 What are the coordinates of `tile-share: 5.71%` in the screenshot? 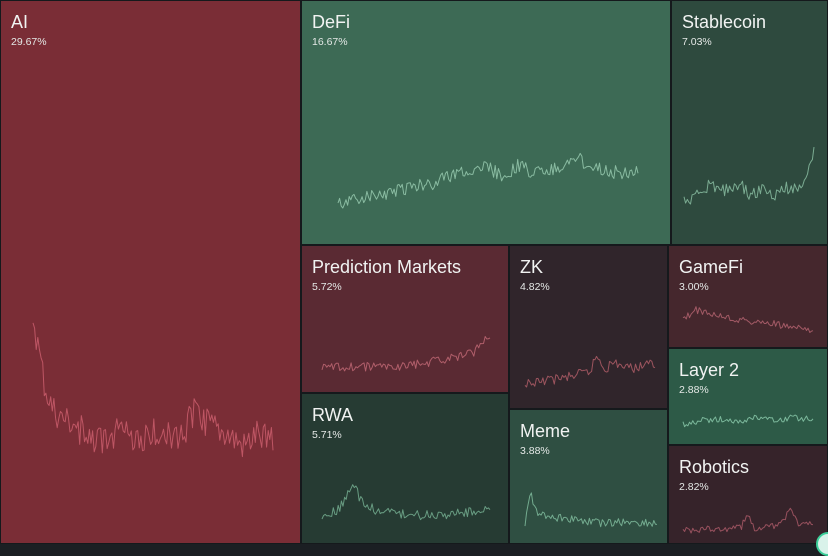 It's located at (327, 435).